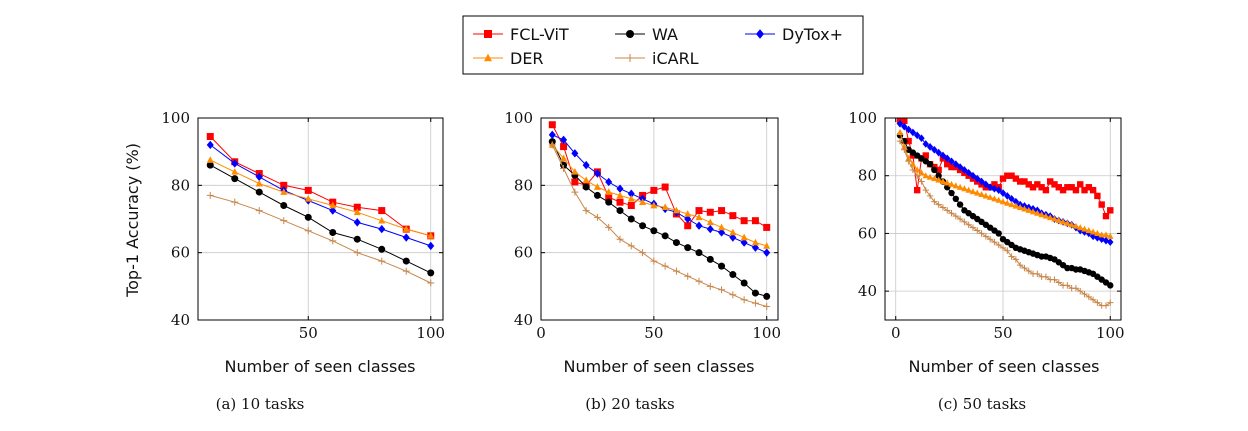 The height and width of the screenshot is (431, 1248). Describe the element at coordinates (812, 34) in the screenshot. I see `legend-label: DyTox+` at that location.